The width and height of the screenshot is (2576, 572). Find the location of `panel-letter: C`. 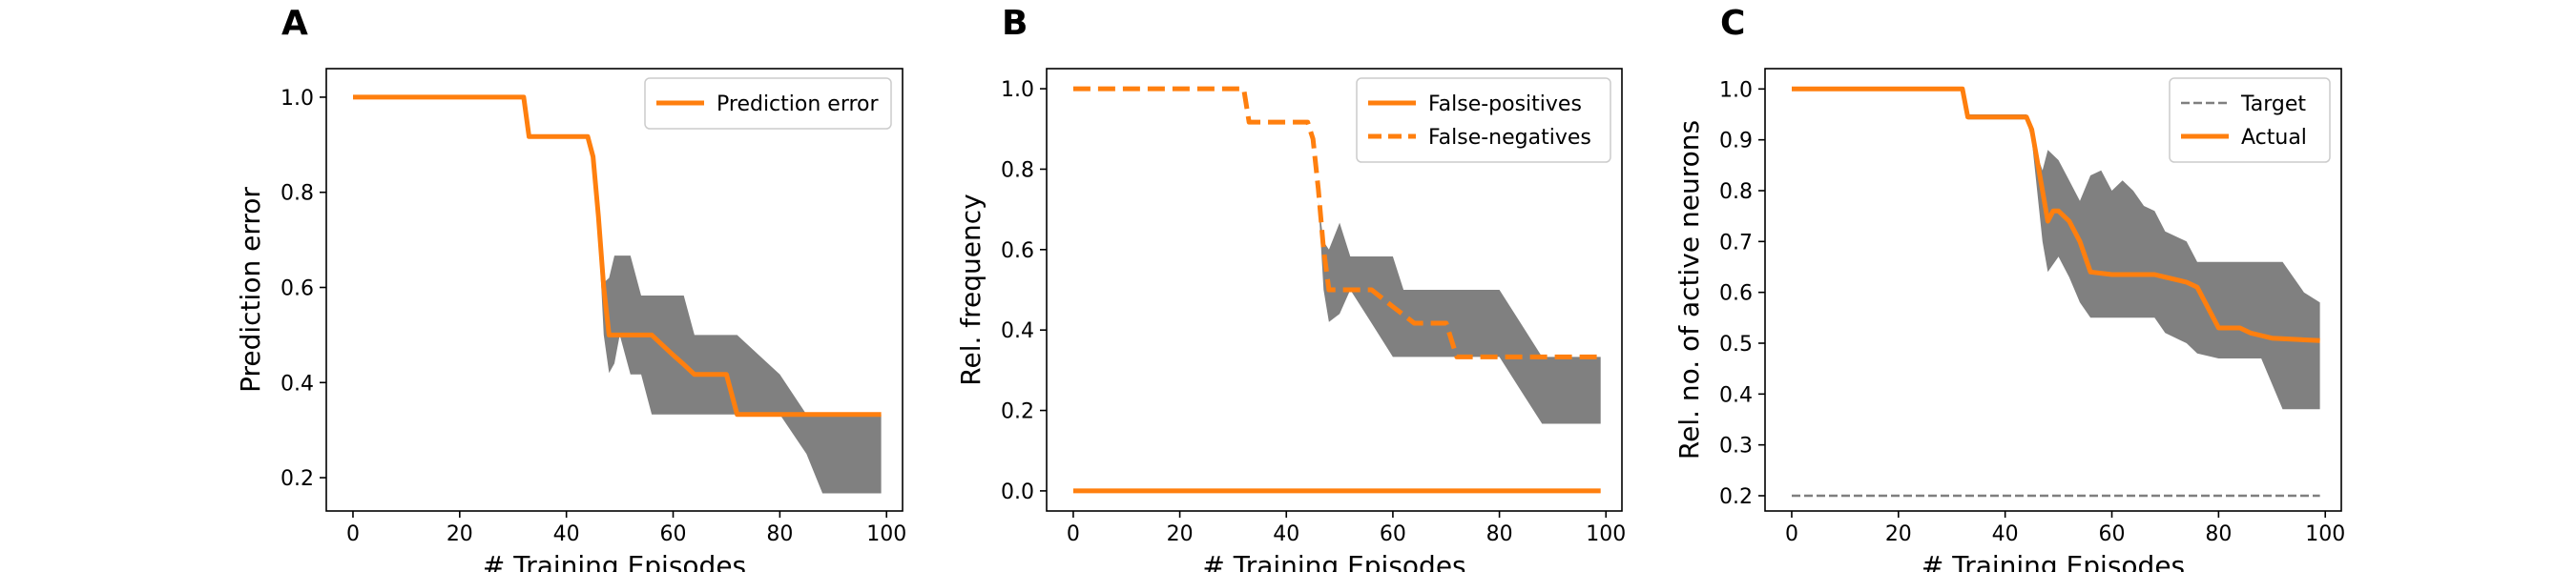

panel-letter: C is located at coordinates (1732, 23).